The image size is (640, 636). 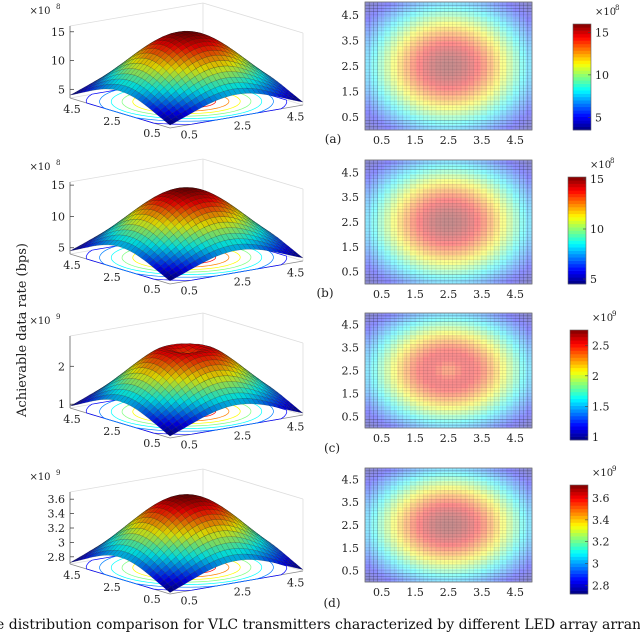 What do you see at coordinates (324, 293) in the screenshot?
I see `panel-label: (b)` at bounding box center [324, 293].